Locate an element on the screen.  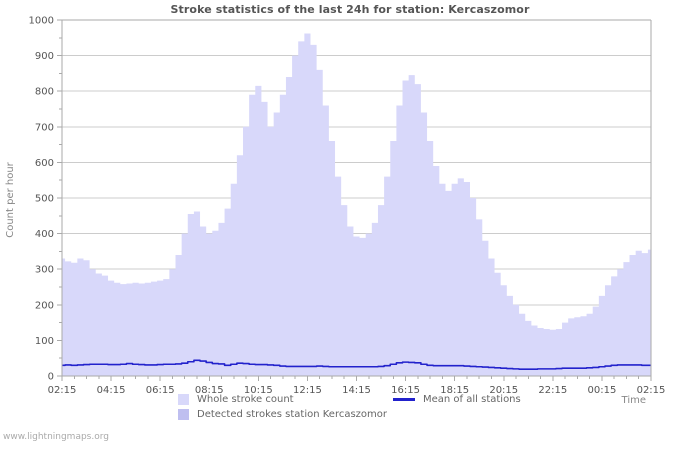
watermark-url: www.lightningmaps.org is located at coordinates (56, 437).